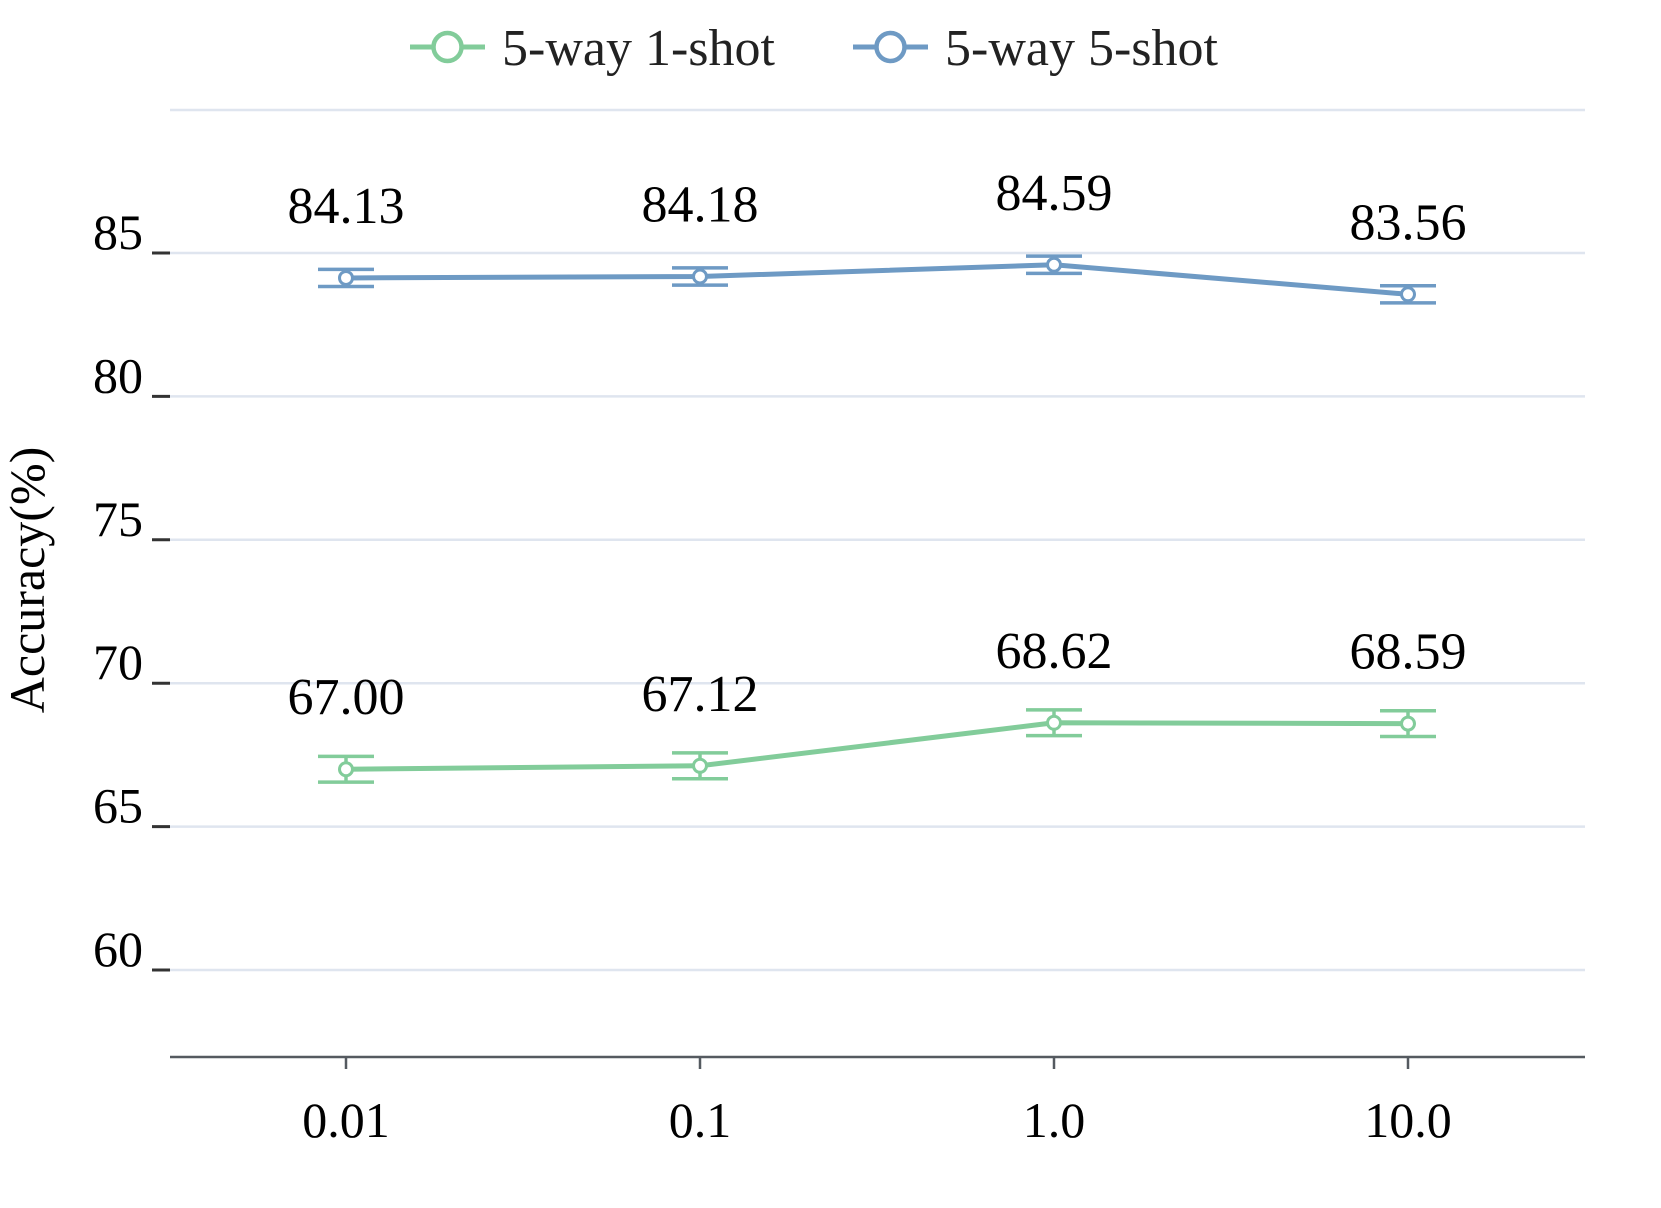 Image resolution: width=1661 pixels, height=1208 pixels. I want to click on data-label-1-0: 84.13, so click(346, 206).